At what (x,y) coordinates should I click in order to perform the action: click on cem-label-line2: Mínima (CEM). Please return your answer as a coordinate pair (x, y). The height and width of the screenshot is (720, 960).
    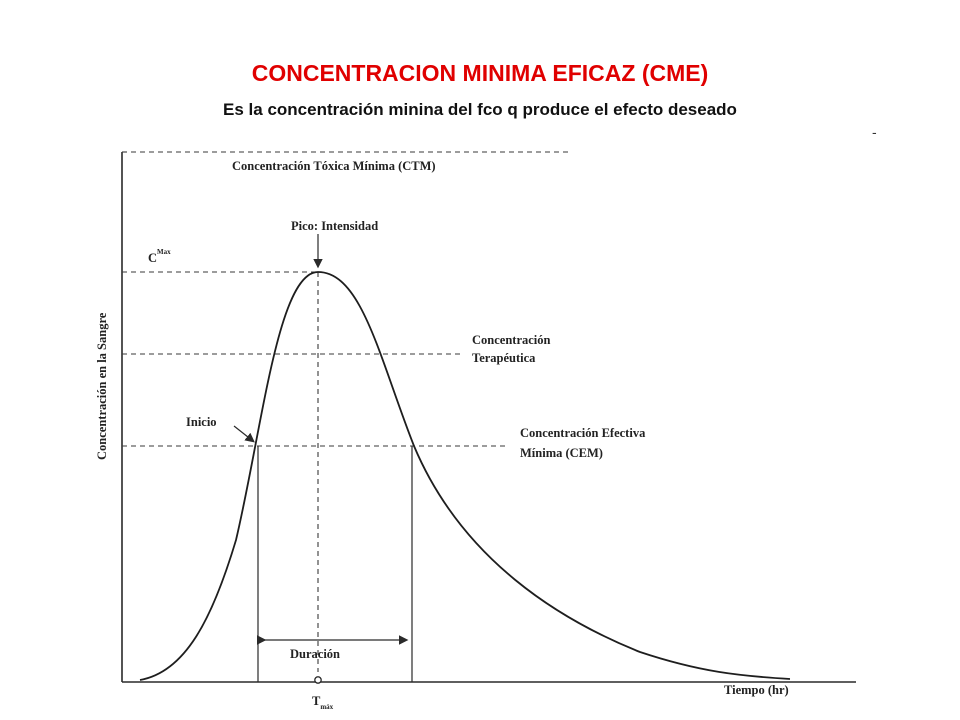
    Looking at the image, I should click on (561, 453).